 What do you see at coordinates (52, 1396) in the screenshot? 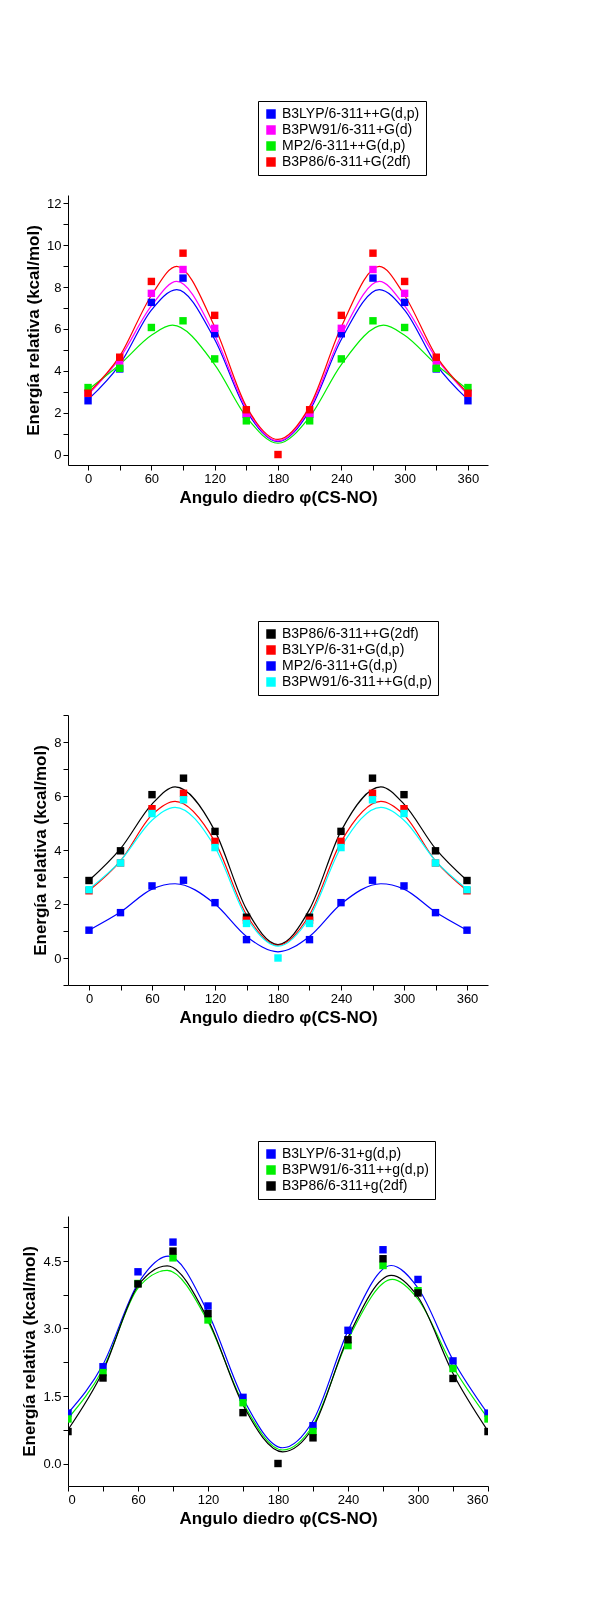
I see `y-tick-label: 1.5` at bounding box center [52, 1396].